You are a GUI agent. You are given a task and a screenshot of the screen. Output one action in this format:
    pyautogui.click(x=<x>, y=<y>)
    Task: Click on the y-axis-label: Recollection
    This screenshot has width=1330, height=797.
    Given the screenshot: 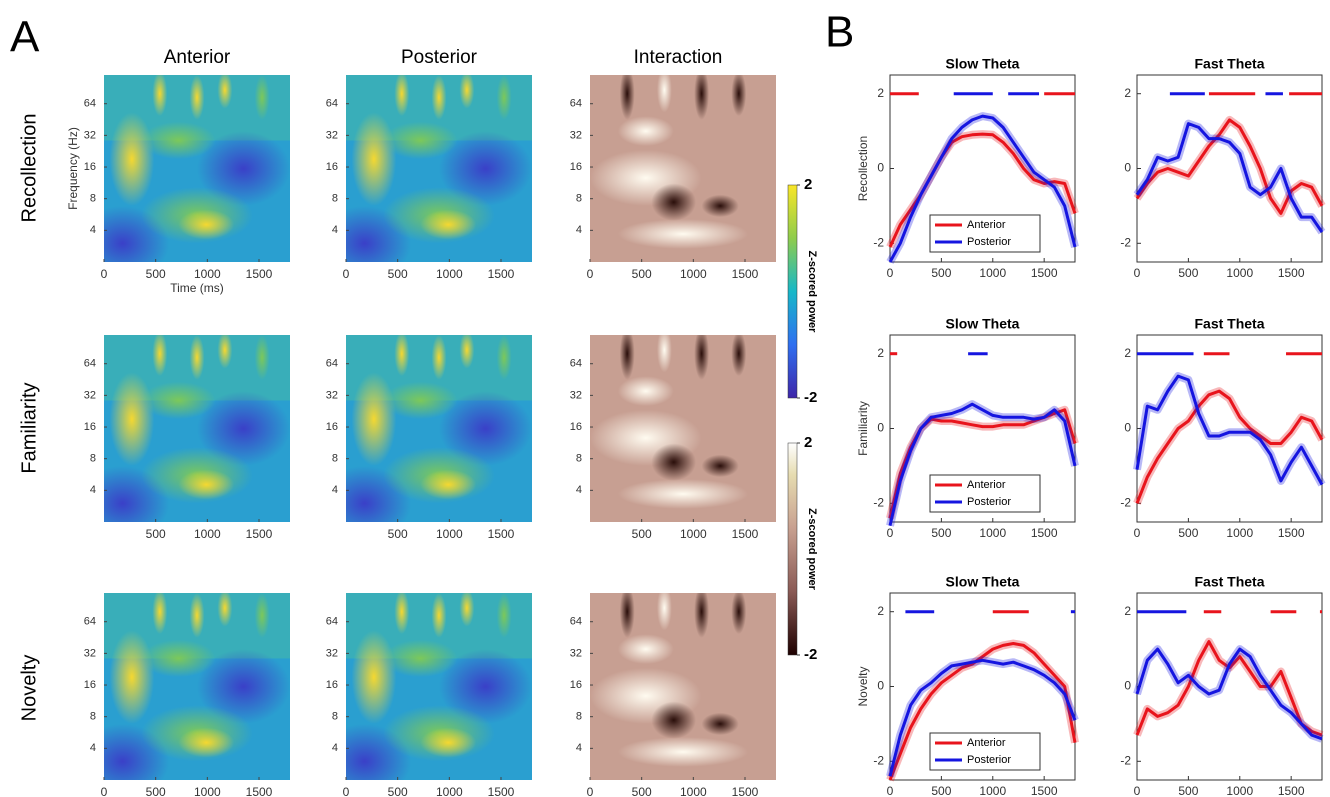 What is the action you would take?
    pyautogui.click(x=863, y=168)
    